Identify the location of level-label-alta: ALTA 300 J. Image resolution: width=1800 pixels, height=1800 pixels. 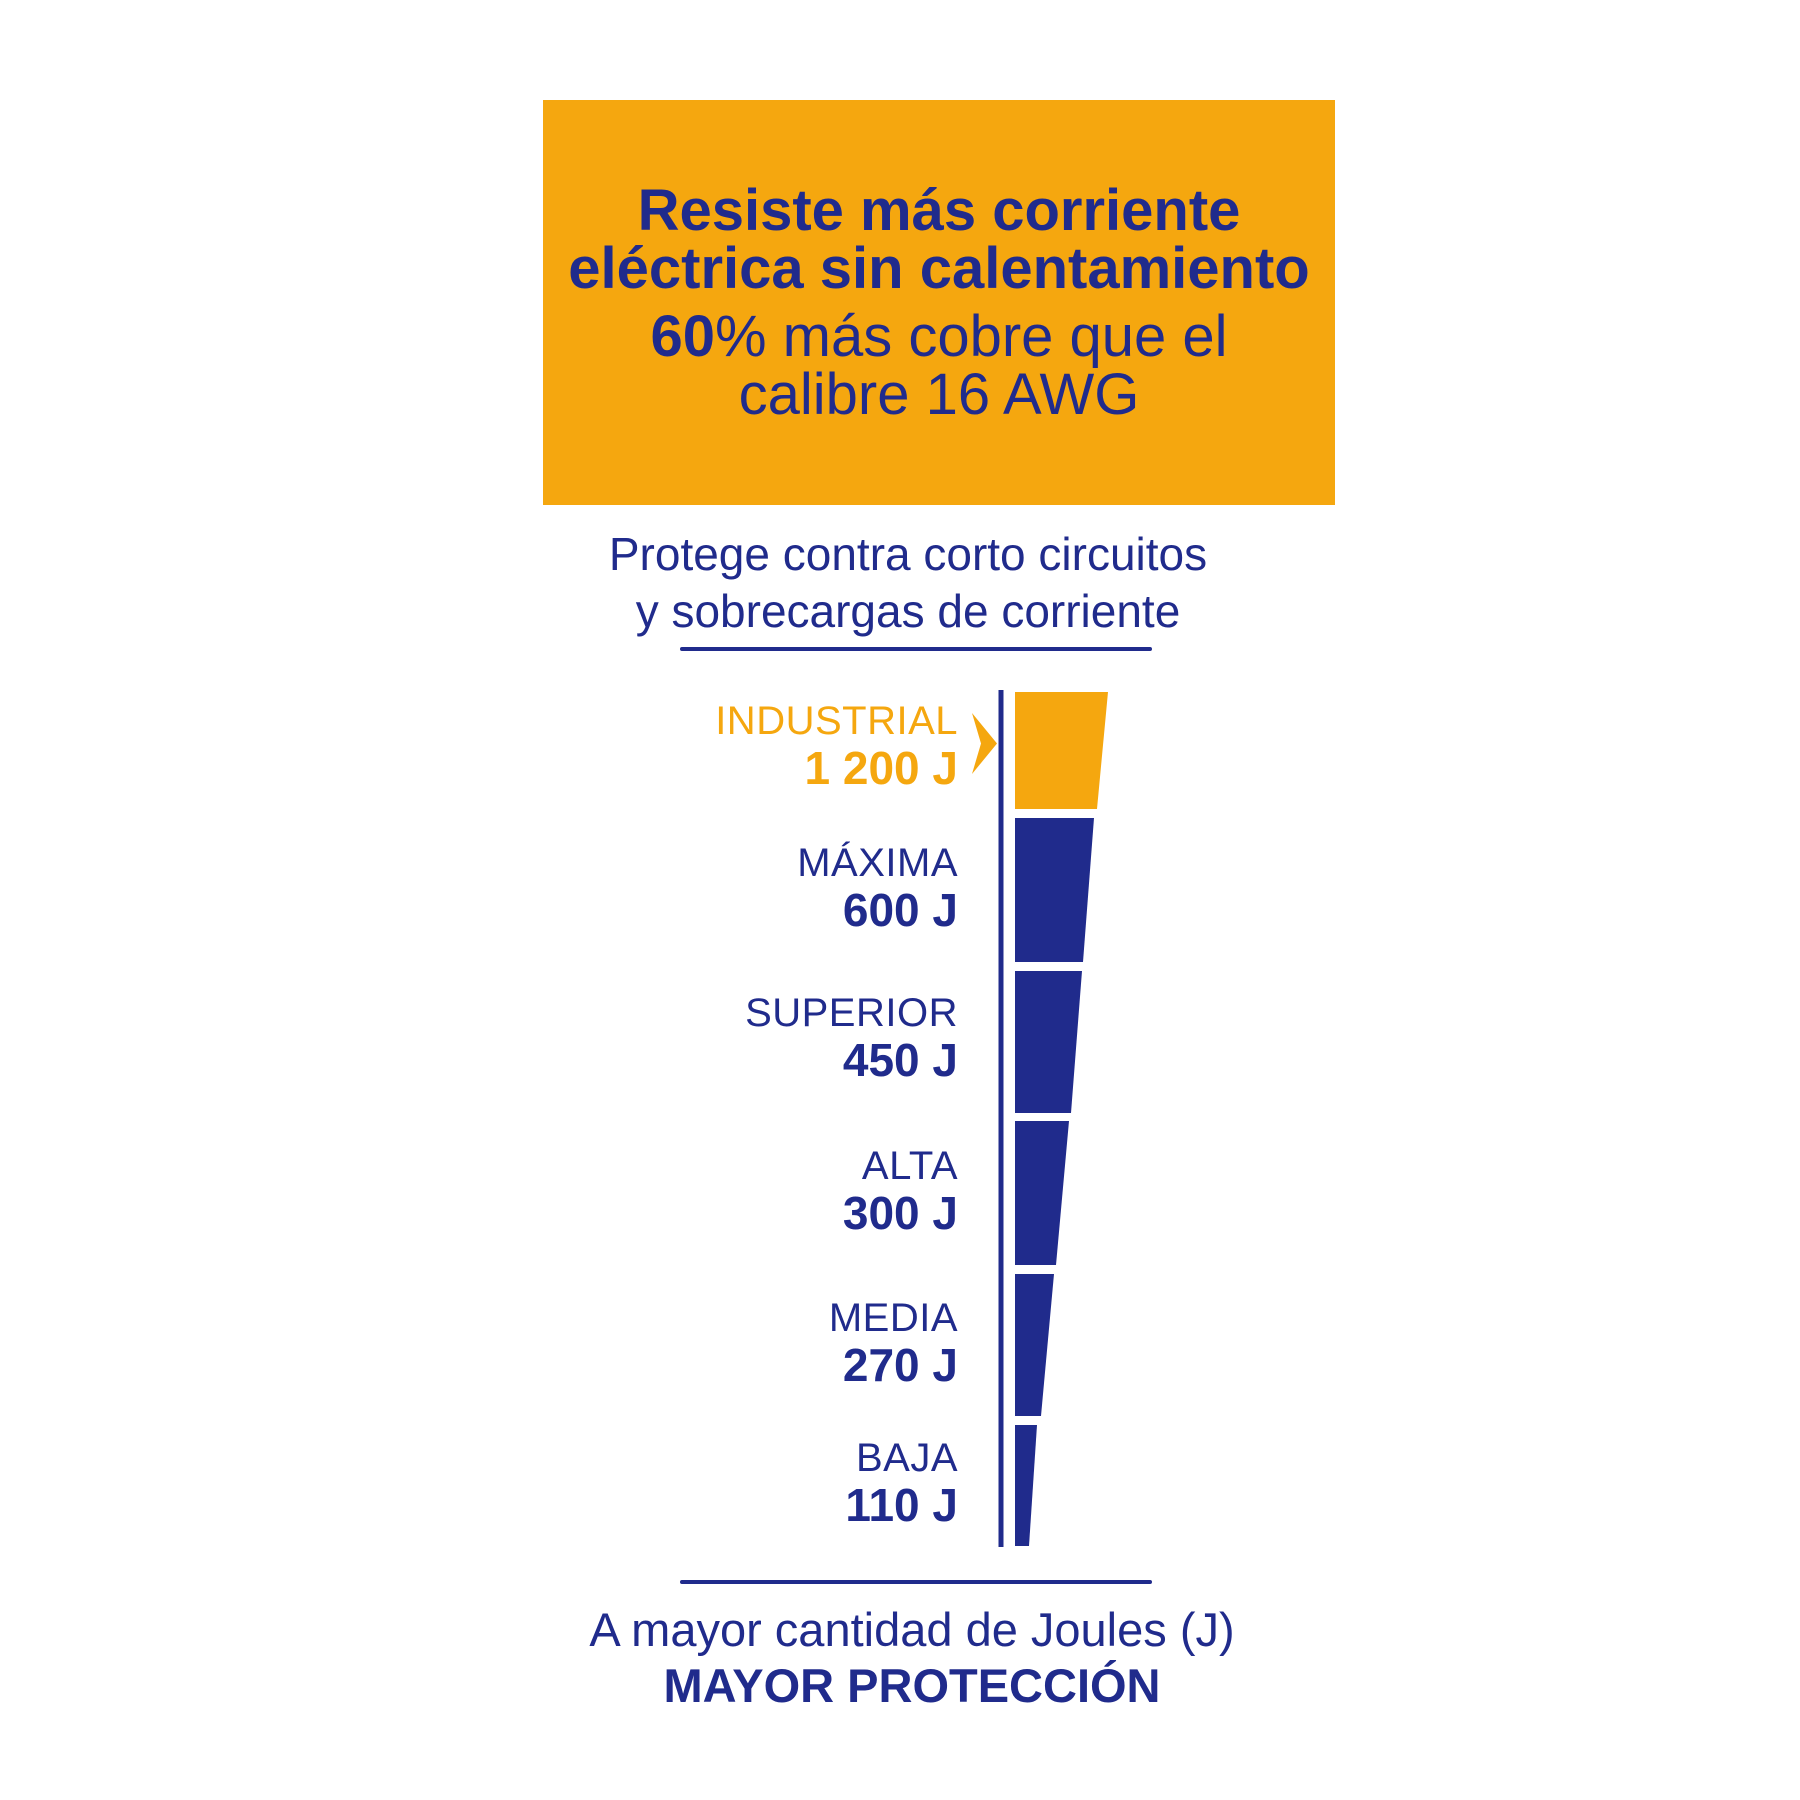
(728, 1191).